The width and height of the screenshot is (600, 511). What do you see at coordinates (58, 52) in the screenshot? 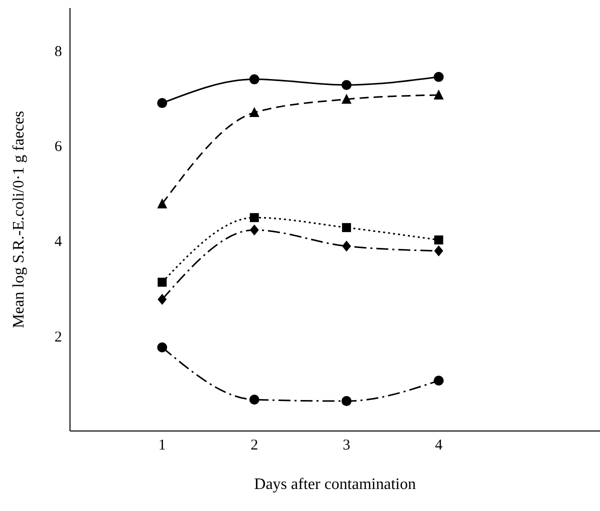
I see `y-tick-label: 8` at bounding box center [58, 52].